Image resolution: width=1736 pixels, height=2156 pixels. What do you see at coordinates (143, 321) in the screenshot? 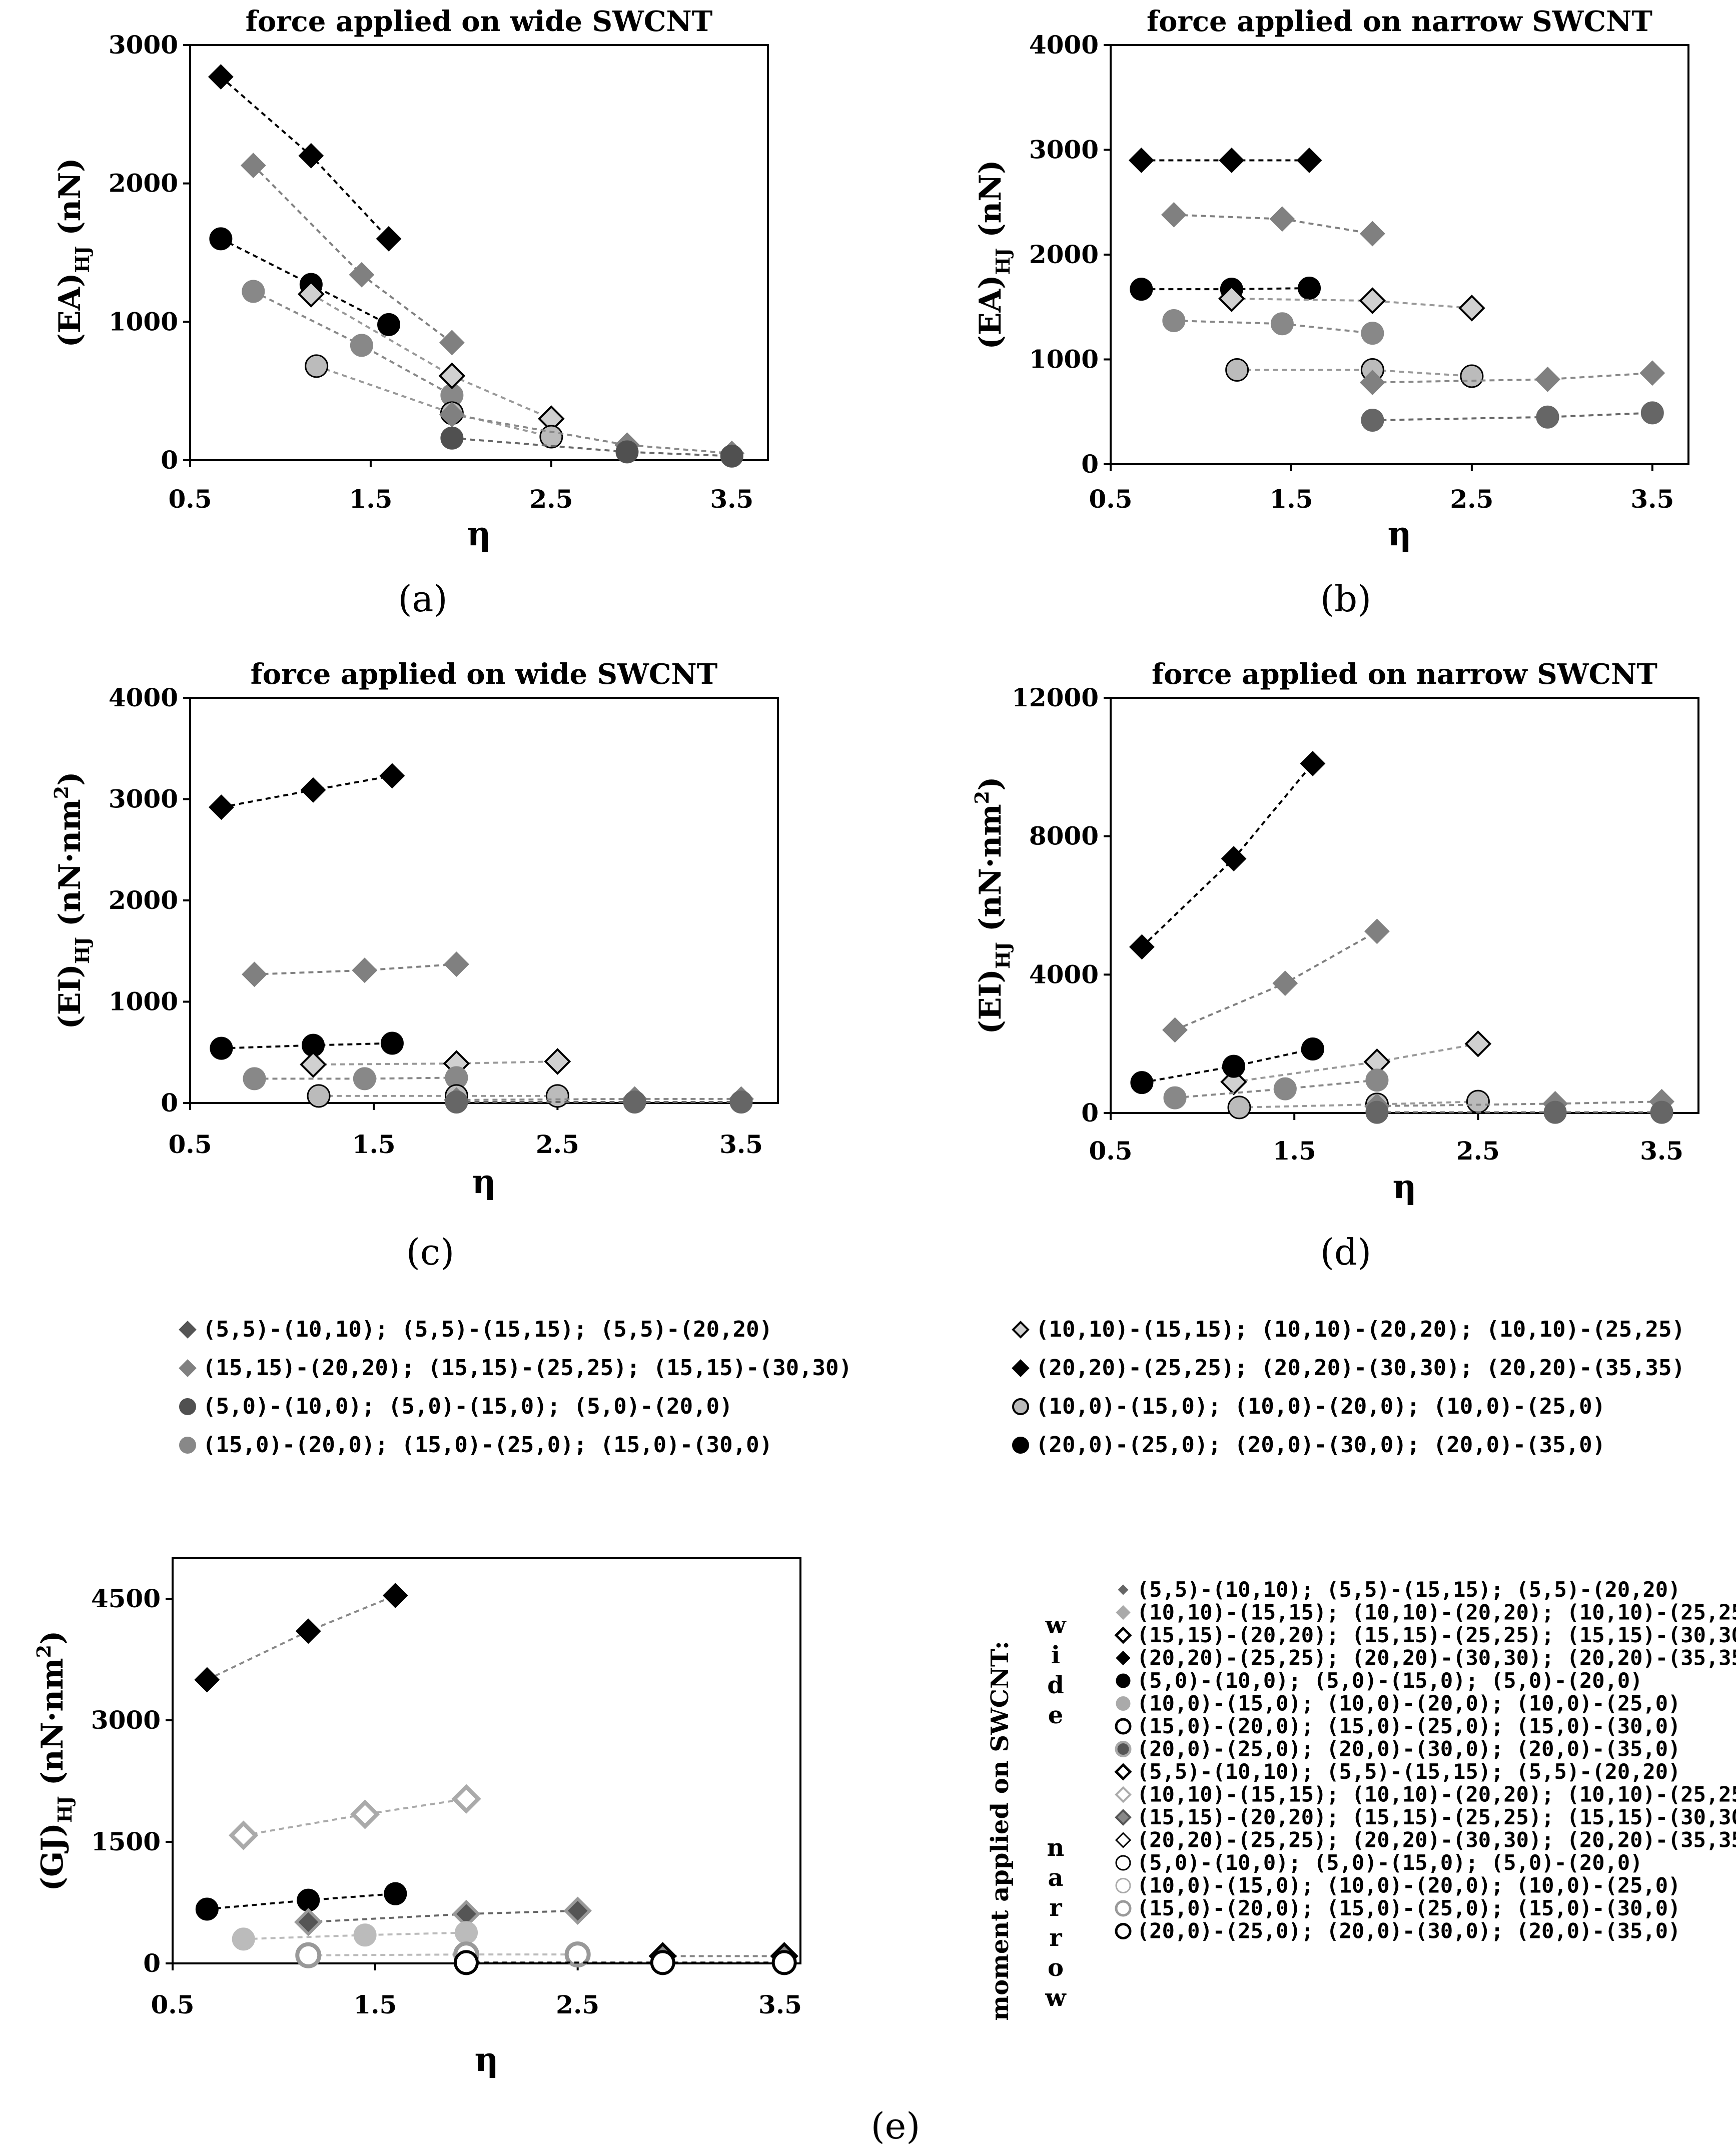
I see `y-tick-label: 1000` at bounding box center [143, 321].